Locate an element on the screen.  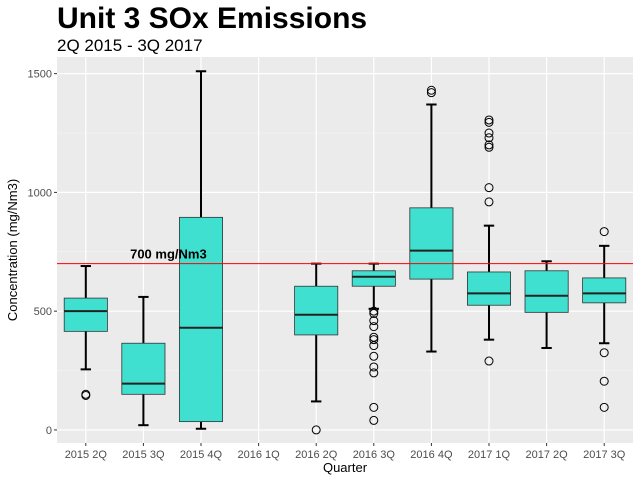
box-2017-3q is located at coordinates (604, 319).